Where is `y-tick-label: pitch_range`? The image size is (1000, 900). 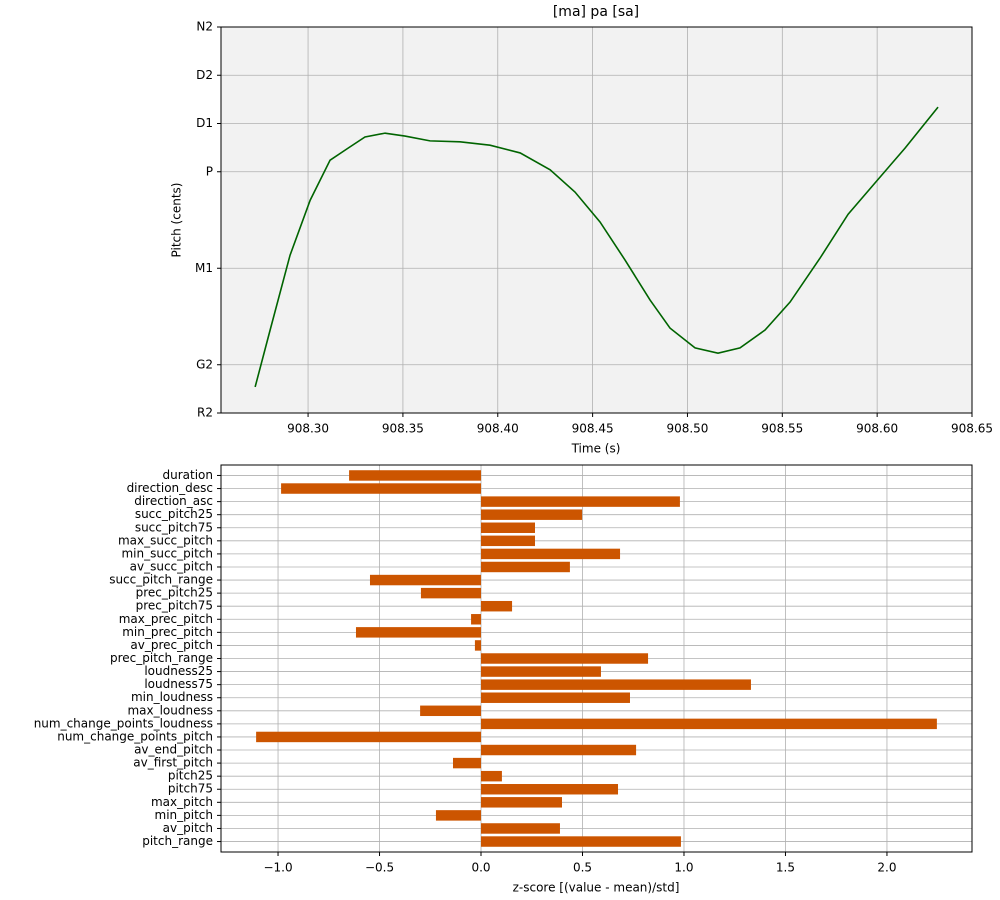
y-tick-label: pitch_range is located at coordinates (177, 841).